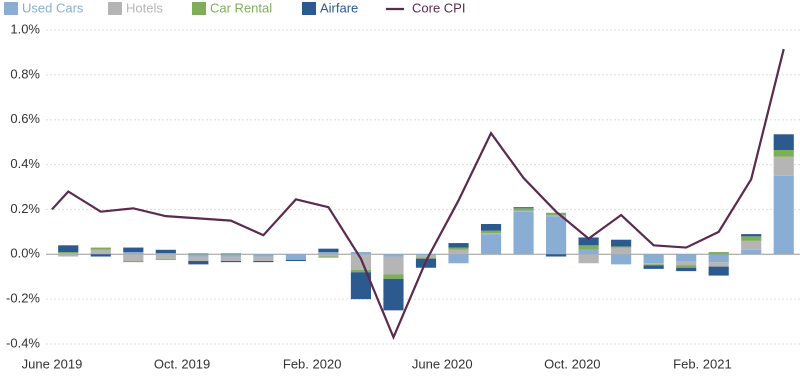  Describe the element at coordinates (442, 363) in the screenshot. I see `x-tick-label: June 2020` at that location.